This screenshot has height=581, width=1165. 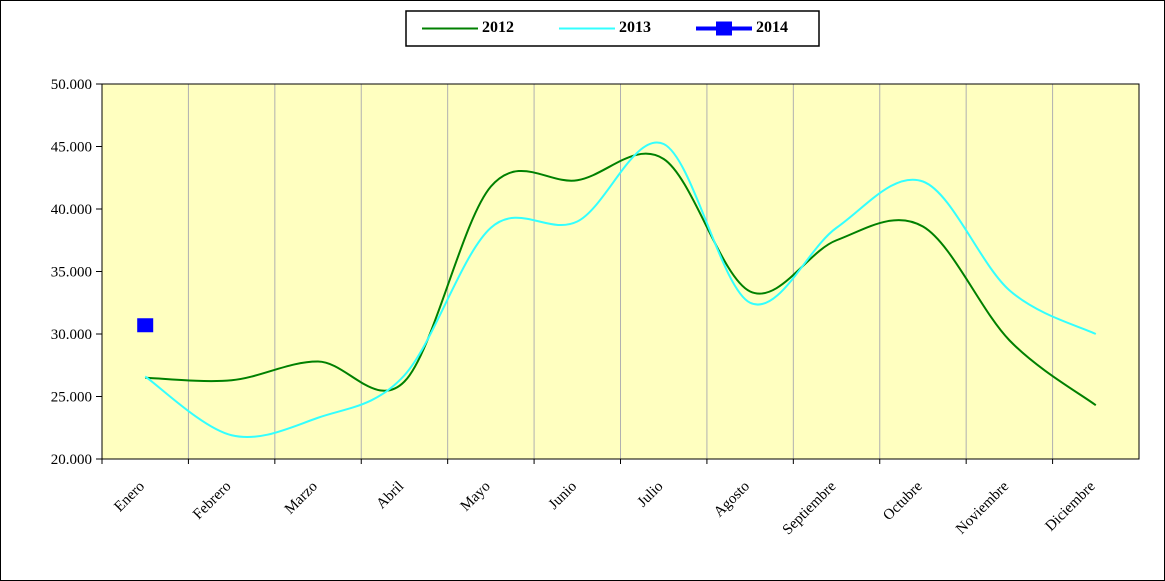 What do you see at coordinates (772, 27) in the screenshot?
I see `legend-label: 2014` at bounding box center [772, 27].